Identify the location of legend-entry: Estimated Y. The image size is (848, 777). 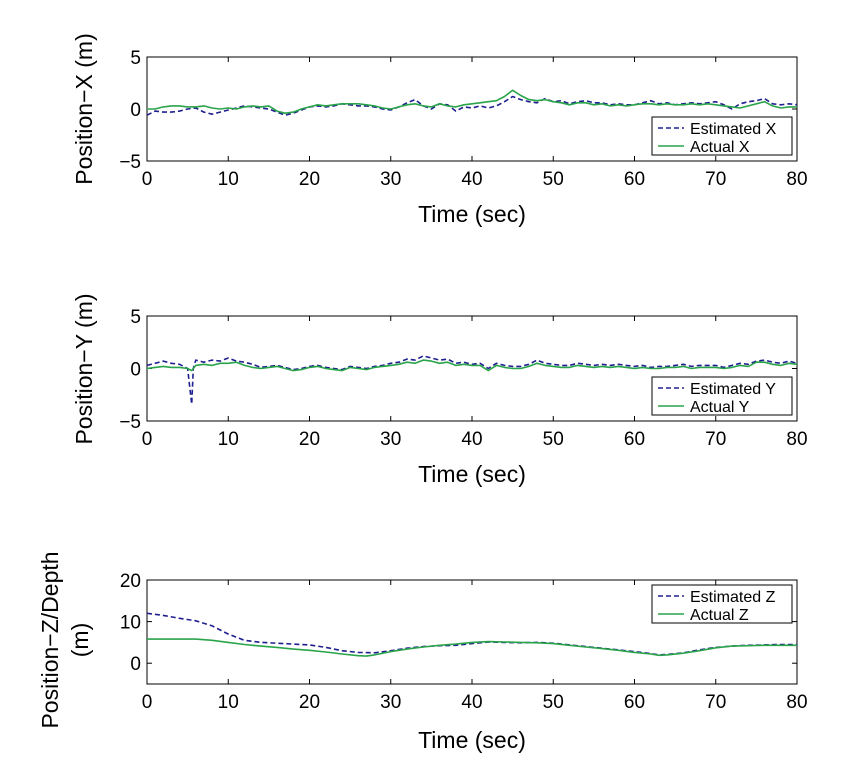
(733, 389).